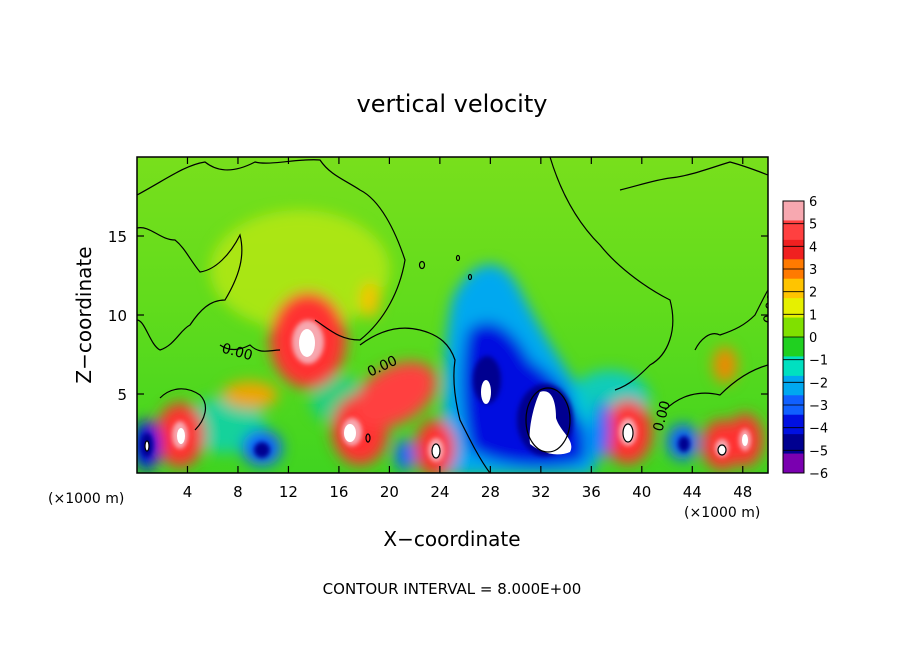 The height and width of the screenshot is (654, 904). I want to click on contour-far-right, so click(731, 320).